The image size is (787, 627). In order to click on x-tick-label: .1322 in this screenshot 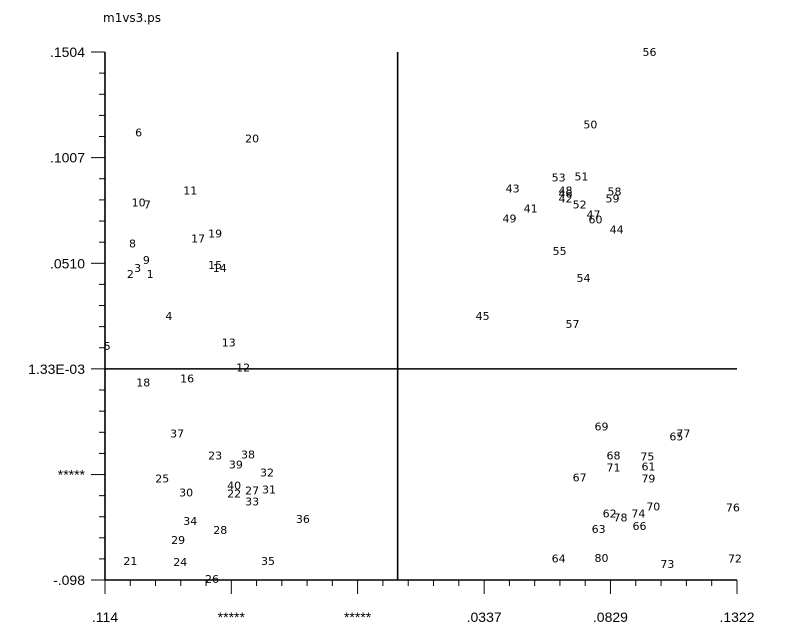, I will do `click(736, 617)`.